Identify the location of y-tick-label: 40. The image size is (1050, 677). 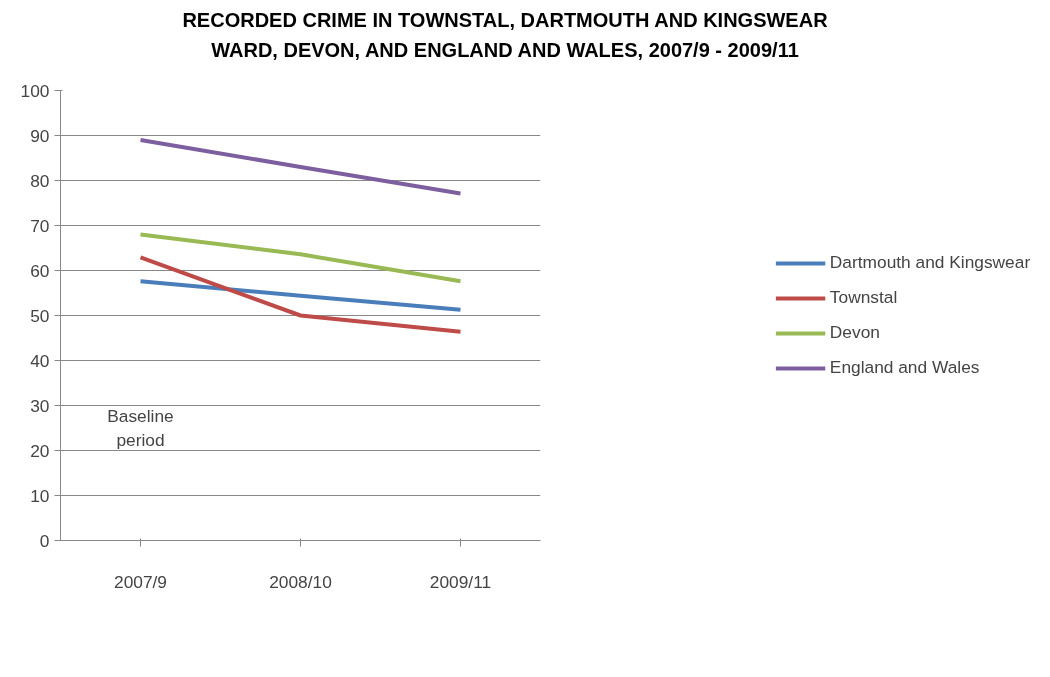
(40, 360).